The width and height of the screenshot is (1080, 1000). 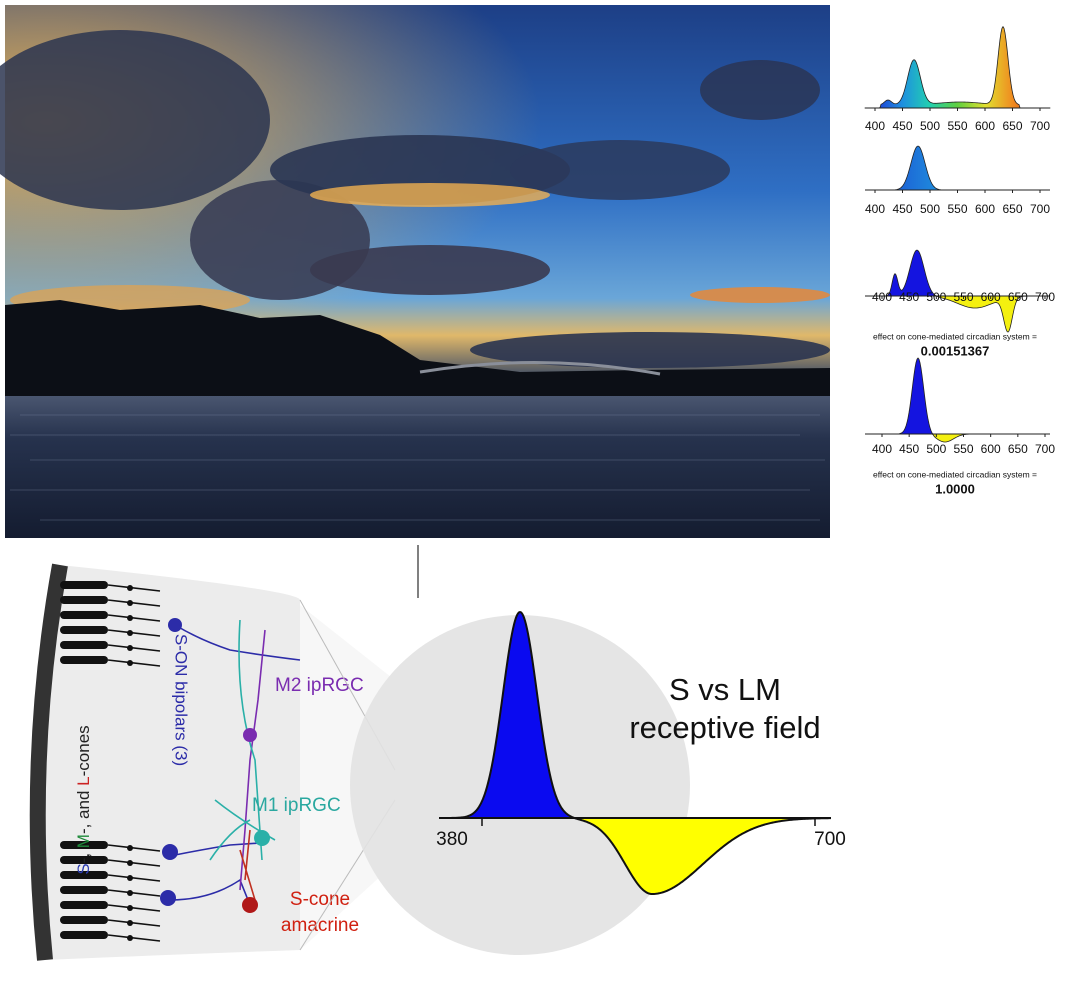 I want to click on cones-label-part: -, and, so click(x=83, y=810).